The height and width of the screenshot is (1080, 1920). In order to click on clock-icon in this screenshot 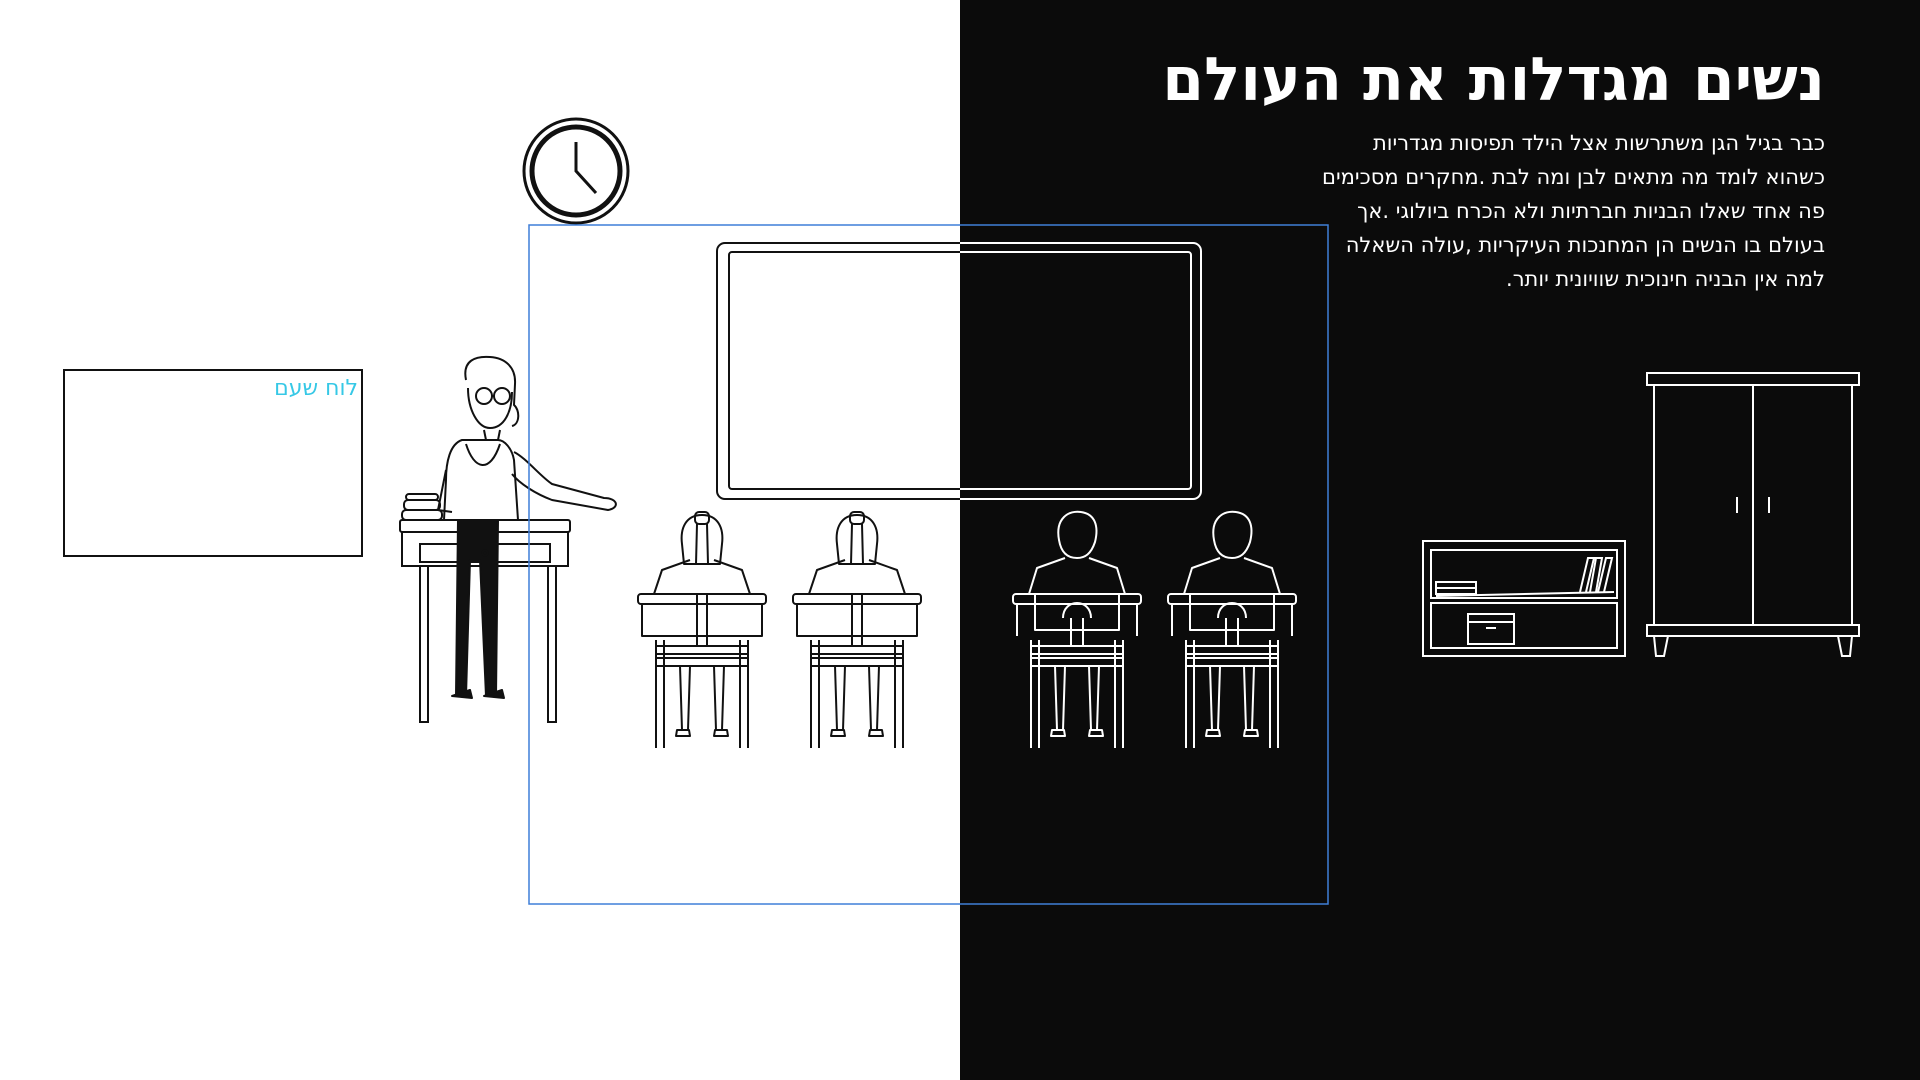, I will do `click(576, 171)`.